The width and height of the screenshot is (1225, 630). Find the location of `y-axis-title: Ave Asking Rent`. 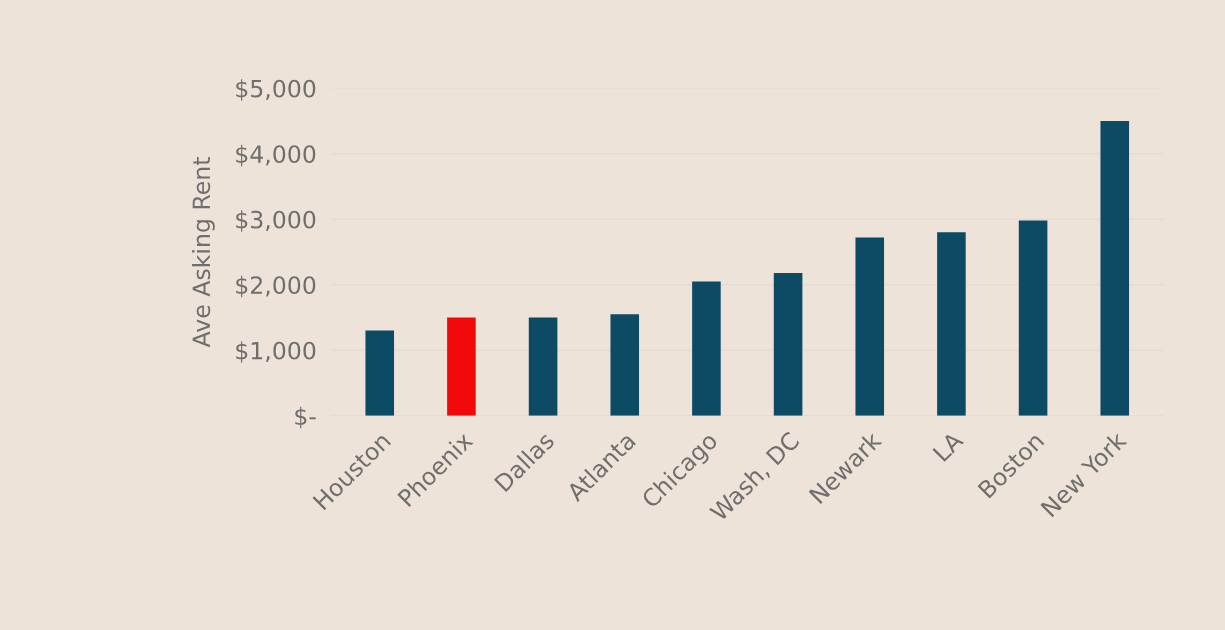

y-axis-title: Ave Asking Rent is located at coordinates (203, 252).